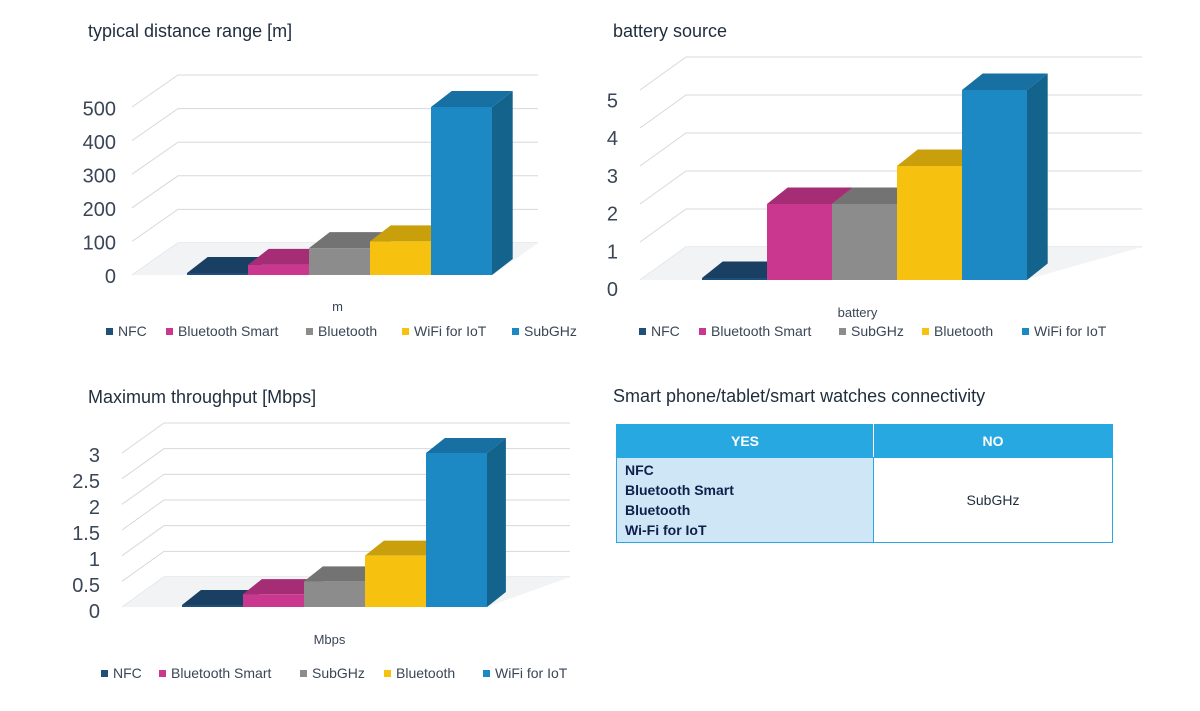 This screenshot has width=1200, height=711. I want to click on no-cell: SubGHz, so click(993, 500).